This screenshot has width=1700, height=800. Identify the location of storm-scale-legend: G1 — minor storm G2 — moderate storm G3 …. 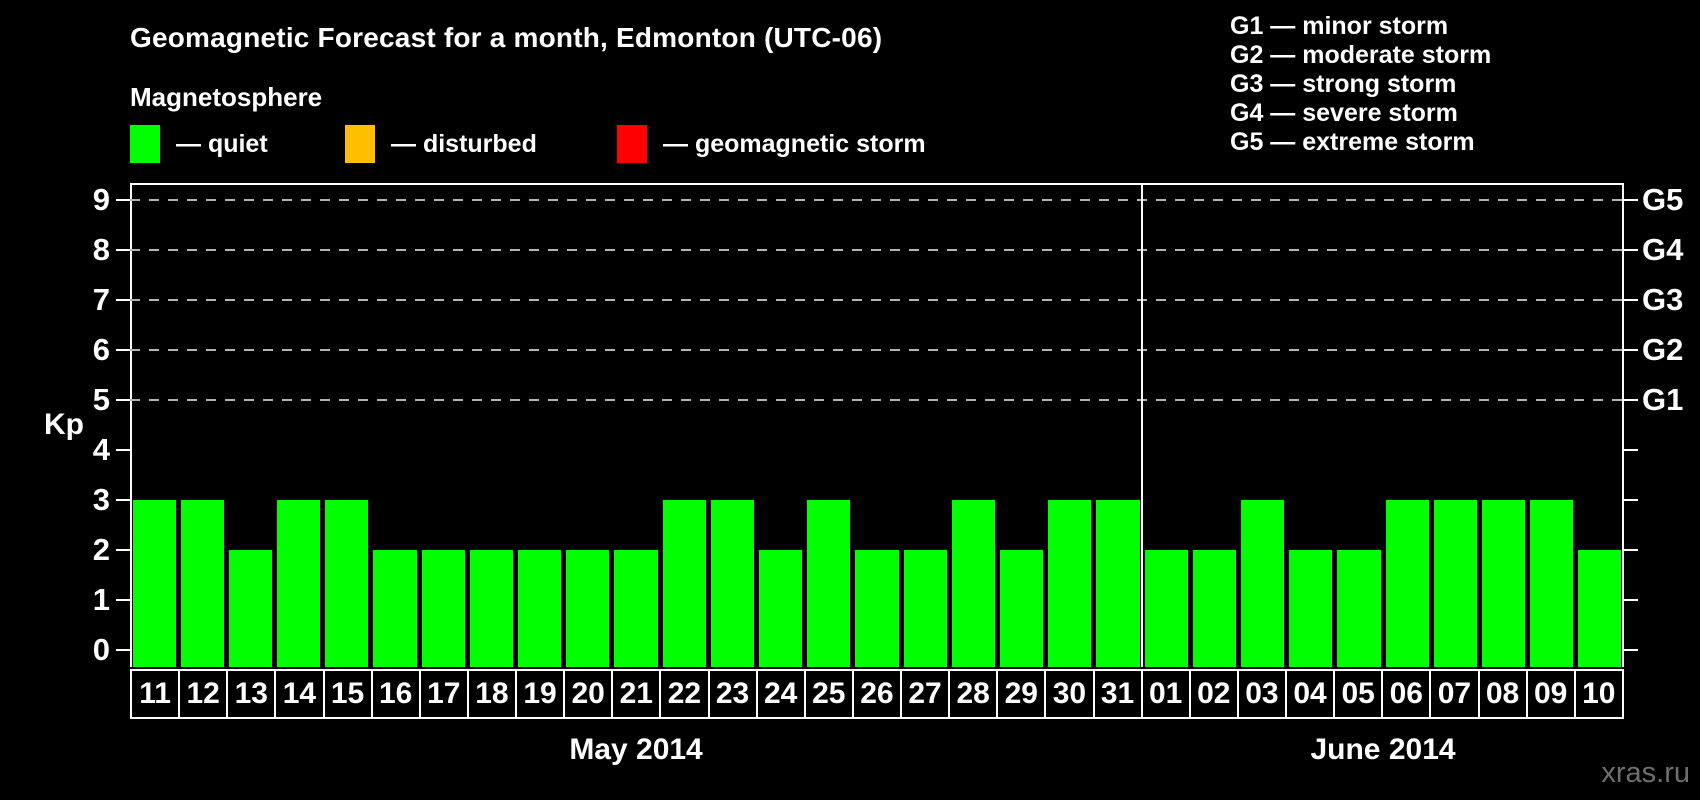
(1360, 84).